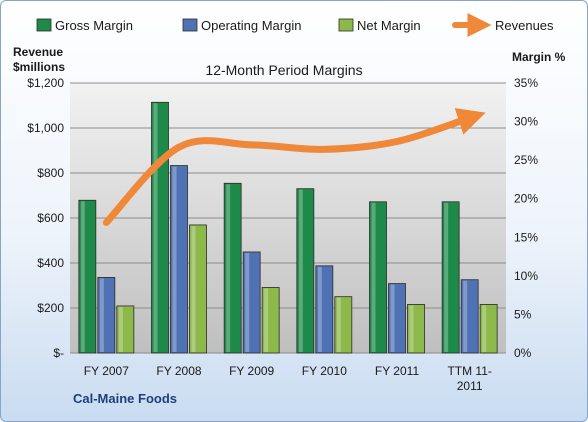 Image resolution: width=588 pixels, height=422 pixels. I want to click on x-tick-label: FY 2008, so click(178, 371).